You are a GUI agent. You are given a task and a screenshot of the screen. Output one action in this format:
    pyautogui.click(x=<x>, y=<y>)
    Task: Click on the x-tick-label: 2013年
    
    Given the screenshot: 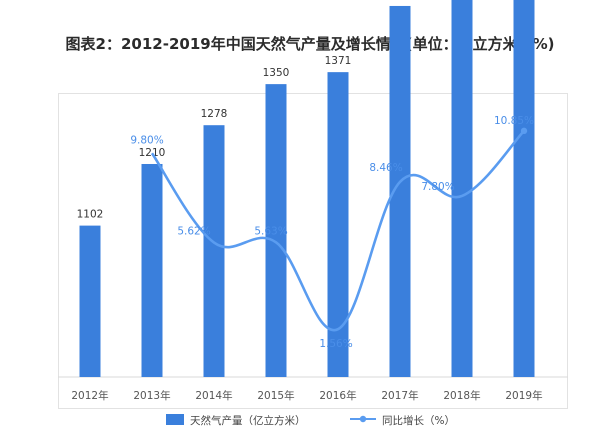 What is the action you would take?
    pyautogui.click(x=151, y=395)
    